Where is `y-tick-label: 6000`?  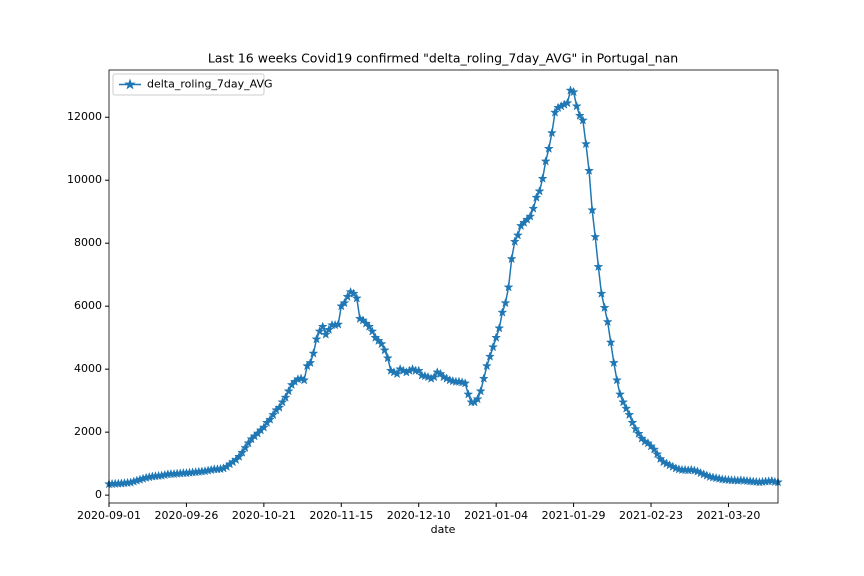 y-tick-label: 6000 is located at coordinates (88, 305).